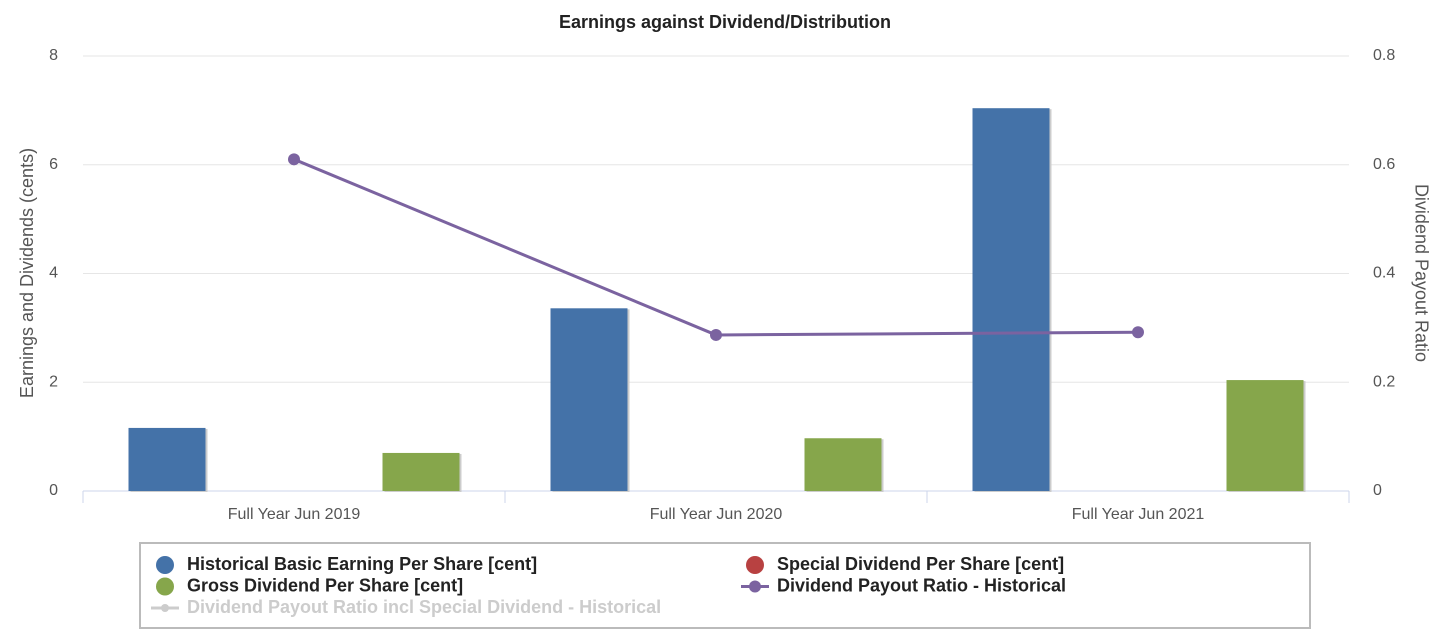 The image size is (1451, 644). I want to click on y-axis-label: Earnings and Dividends (cents), so click(27, 273).